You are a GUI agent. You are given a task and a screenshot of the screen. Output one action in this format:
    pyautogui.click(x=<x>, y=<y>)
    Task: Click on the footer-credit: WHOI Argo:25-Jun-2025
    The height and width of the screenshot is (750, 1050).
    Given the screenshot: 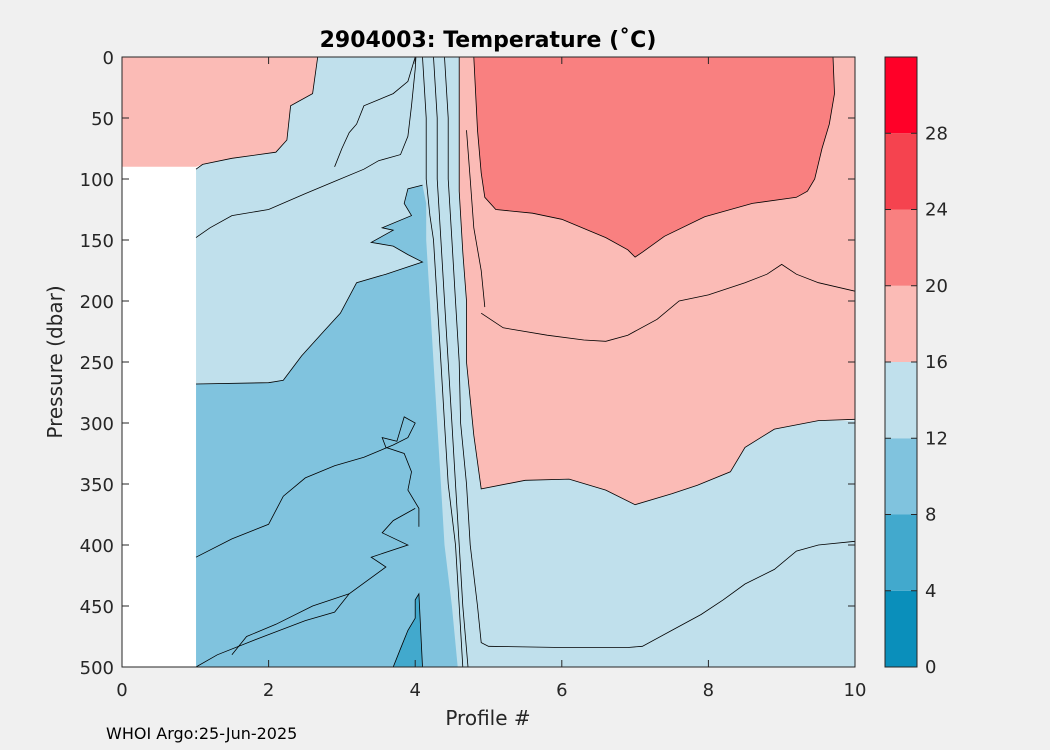 What is the action you would take?
    pyautogui.click(x=202, y=733)
    